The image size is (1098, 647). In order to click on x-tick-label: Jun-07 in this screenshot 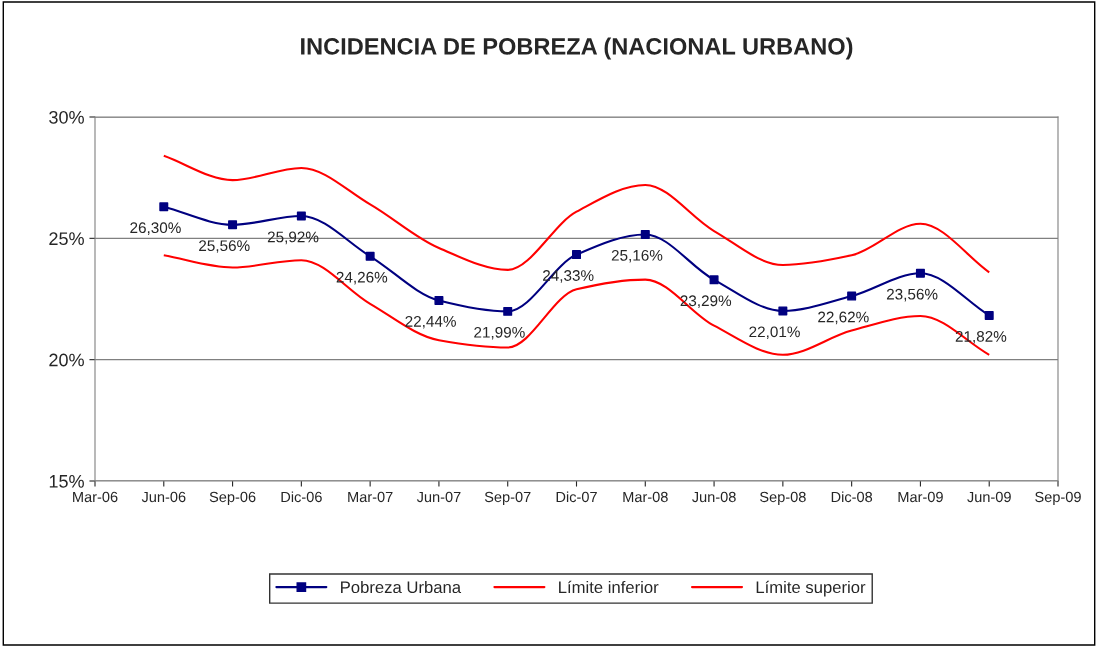, I will do `click(438, 497)`.